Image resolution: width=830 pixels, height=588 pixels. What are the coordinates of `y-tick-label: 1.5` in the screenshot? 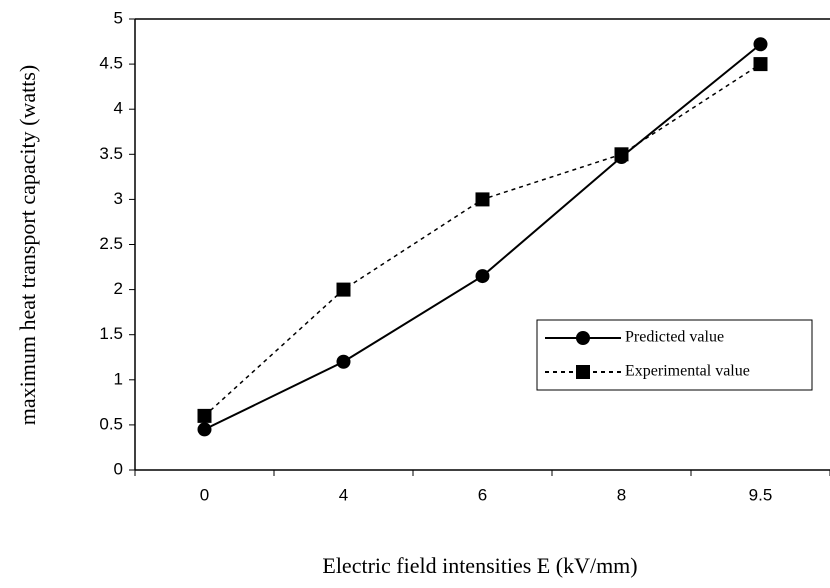 It's located at (111, 333).